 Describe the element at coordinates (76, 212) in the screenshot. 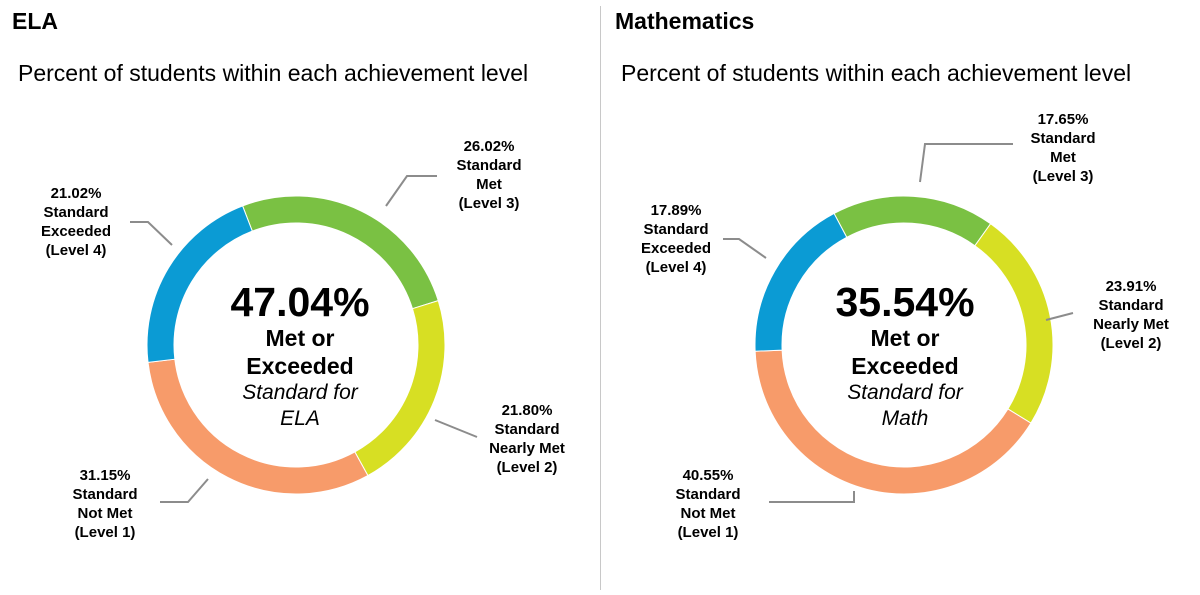

I see `ela-level4-name1: Standard` at that location.